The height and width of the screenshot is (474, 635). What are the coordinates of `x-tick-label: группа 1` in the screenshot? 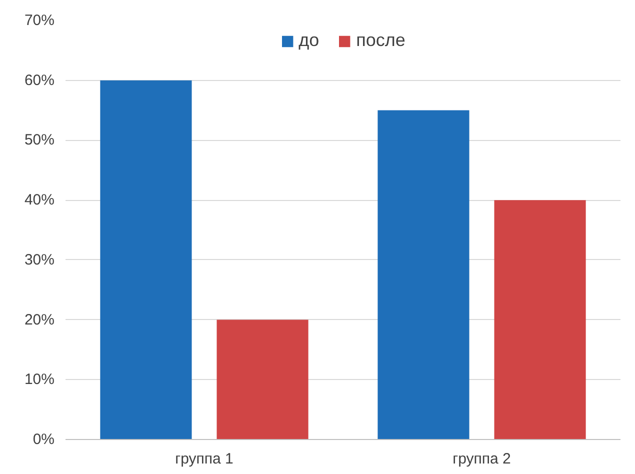 It's located at (204, 459).